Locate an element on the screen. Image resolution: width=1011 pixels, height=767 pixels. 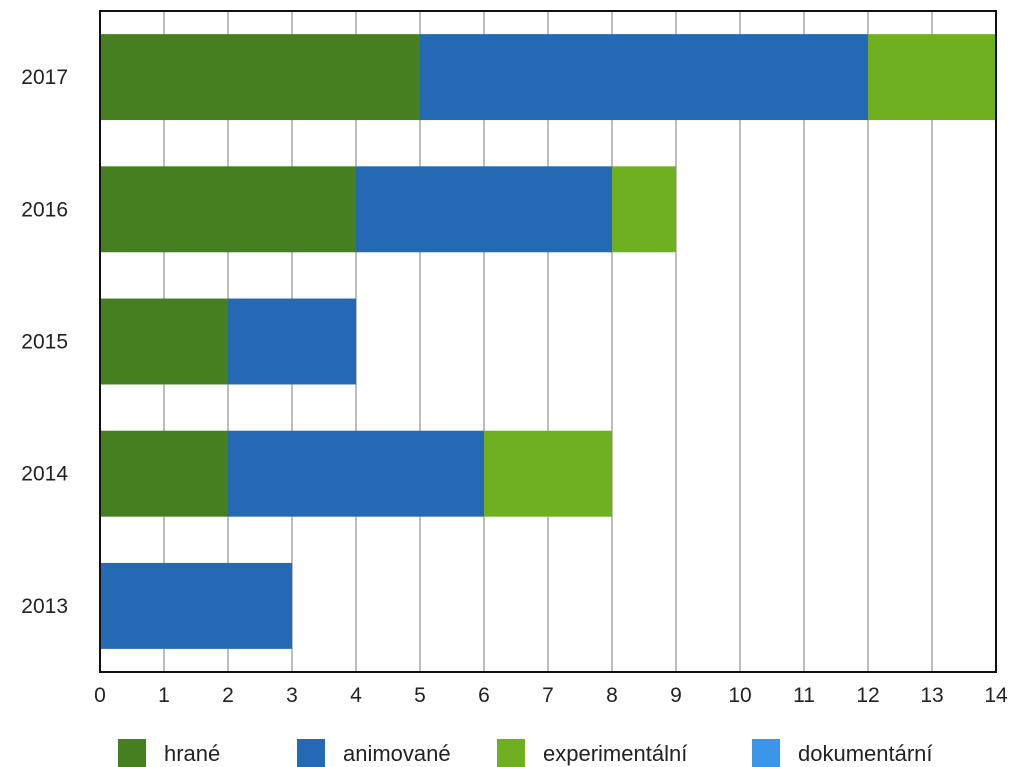
x-tick-label: 3 is located at coordinates (292, 695).